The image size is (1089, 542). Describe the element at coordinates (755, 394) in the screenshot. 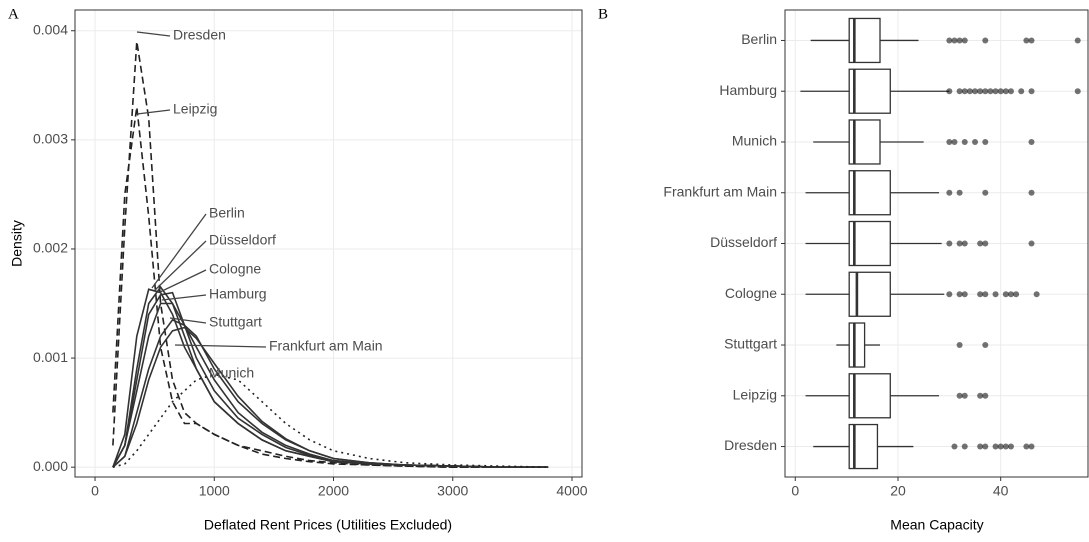

I see `y-tick-label: Leipzig` at that location.